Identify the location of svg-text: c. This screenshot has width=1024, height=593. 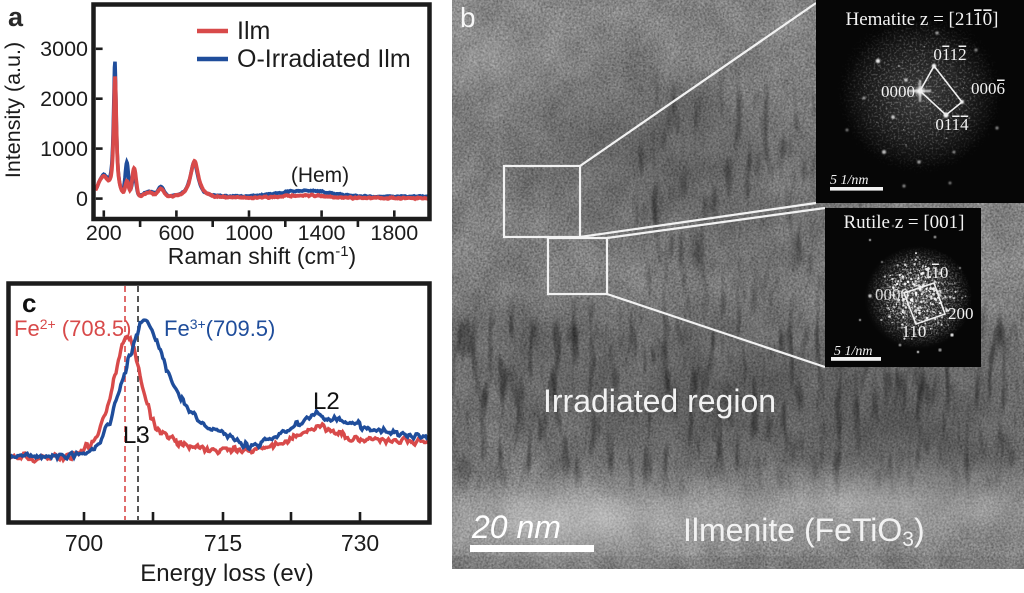
(29, 303).